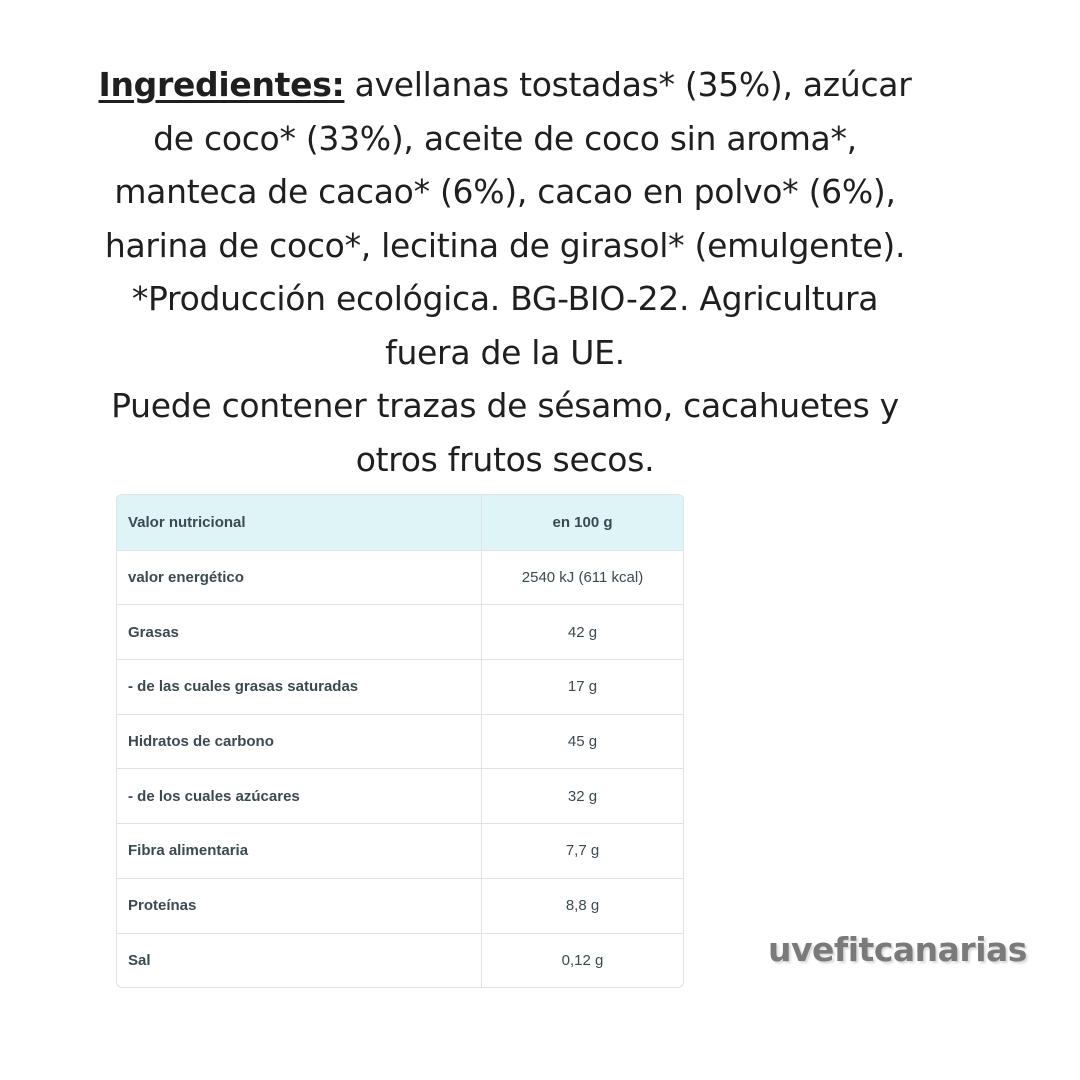  Describe the element at coordinates (505, 352) in the screenshot. I see `organic-note: fuera de la UE.` at that location.